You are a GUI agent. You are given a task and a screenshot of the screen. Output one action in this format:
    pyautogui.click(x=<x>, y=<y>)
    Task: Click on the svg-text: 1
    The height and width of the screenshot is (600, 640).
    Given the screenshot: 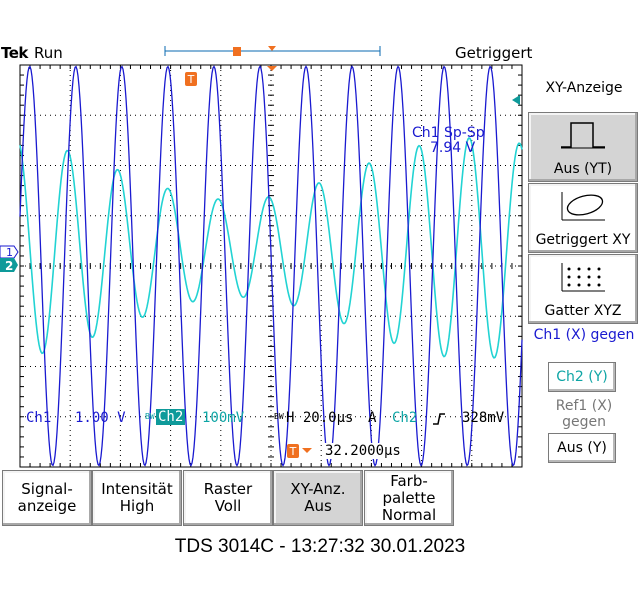 What is the action you would take?
    pyautogui.click(x=9, y=252)
    